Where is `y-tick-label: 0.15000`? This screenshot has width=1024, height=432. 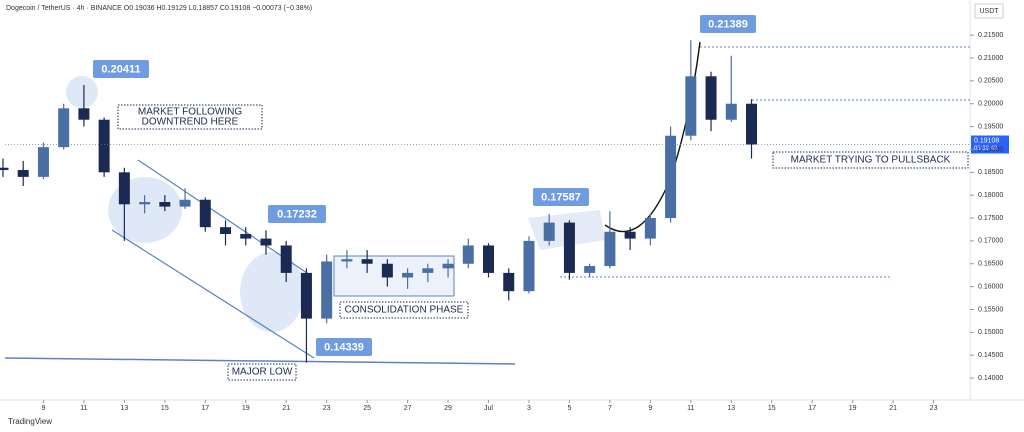 y-tick-label: 0.15000 is located at coordinates (990, 332).